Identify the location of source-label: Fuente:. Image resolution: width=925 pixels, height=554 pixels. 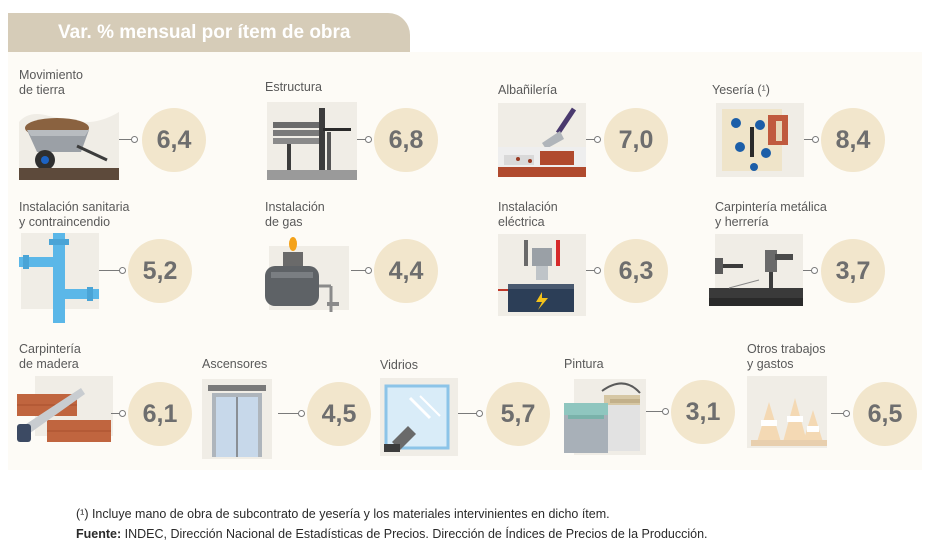
(99, 534).